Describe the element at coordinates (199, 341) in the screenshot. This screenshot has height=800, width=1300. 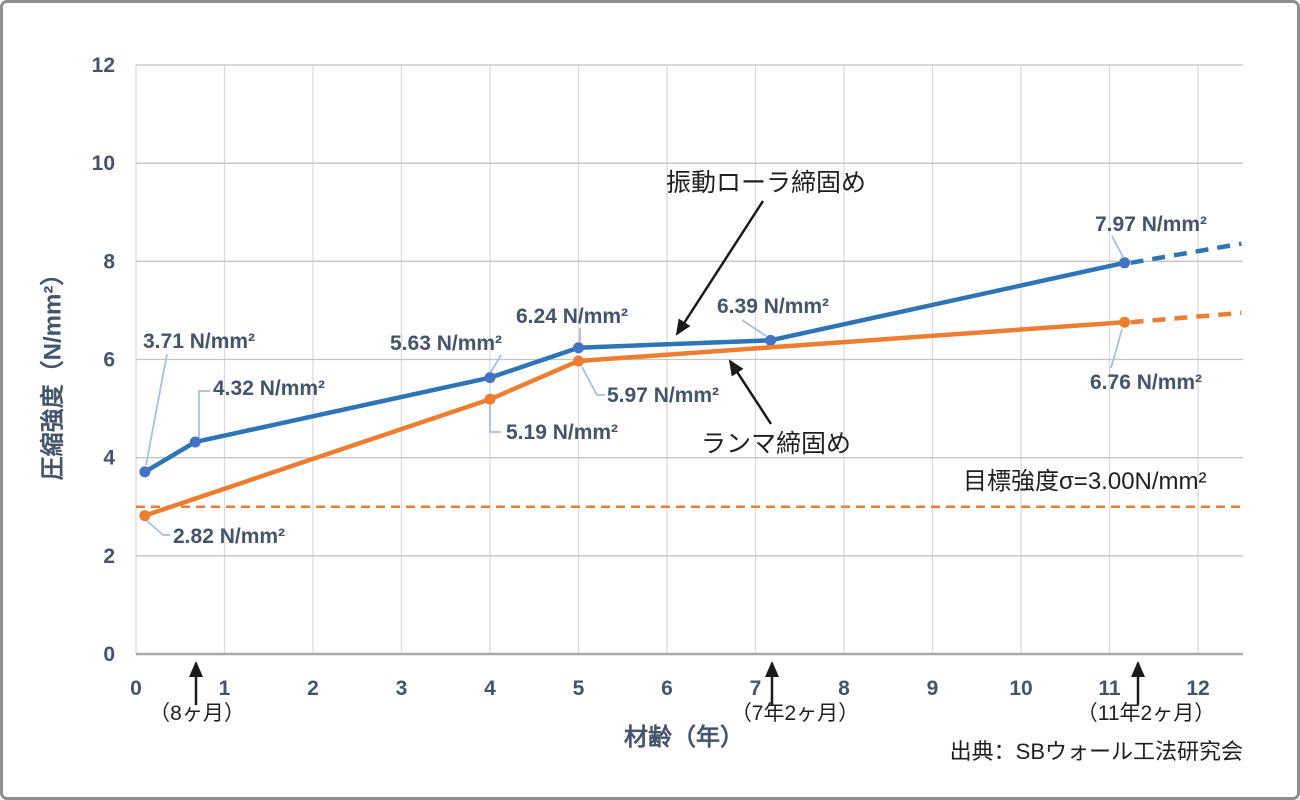
I see `data-point-label: 3.71 N/mm²` at that location.